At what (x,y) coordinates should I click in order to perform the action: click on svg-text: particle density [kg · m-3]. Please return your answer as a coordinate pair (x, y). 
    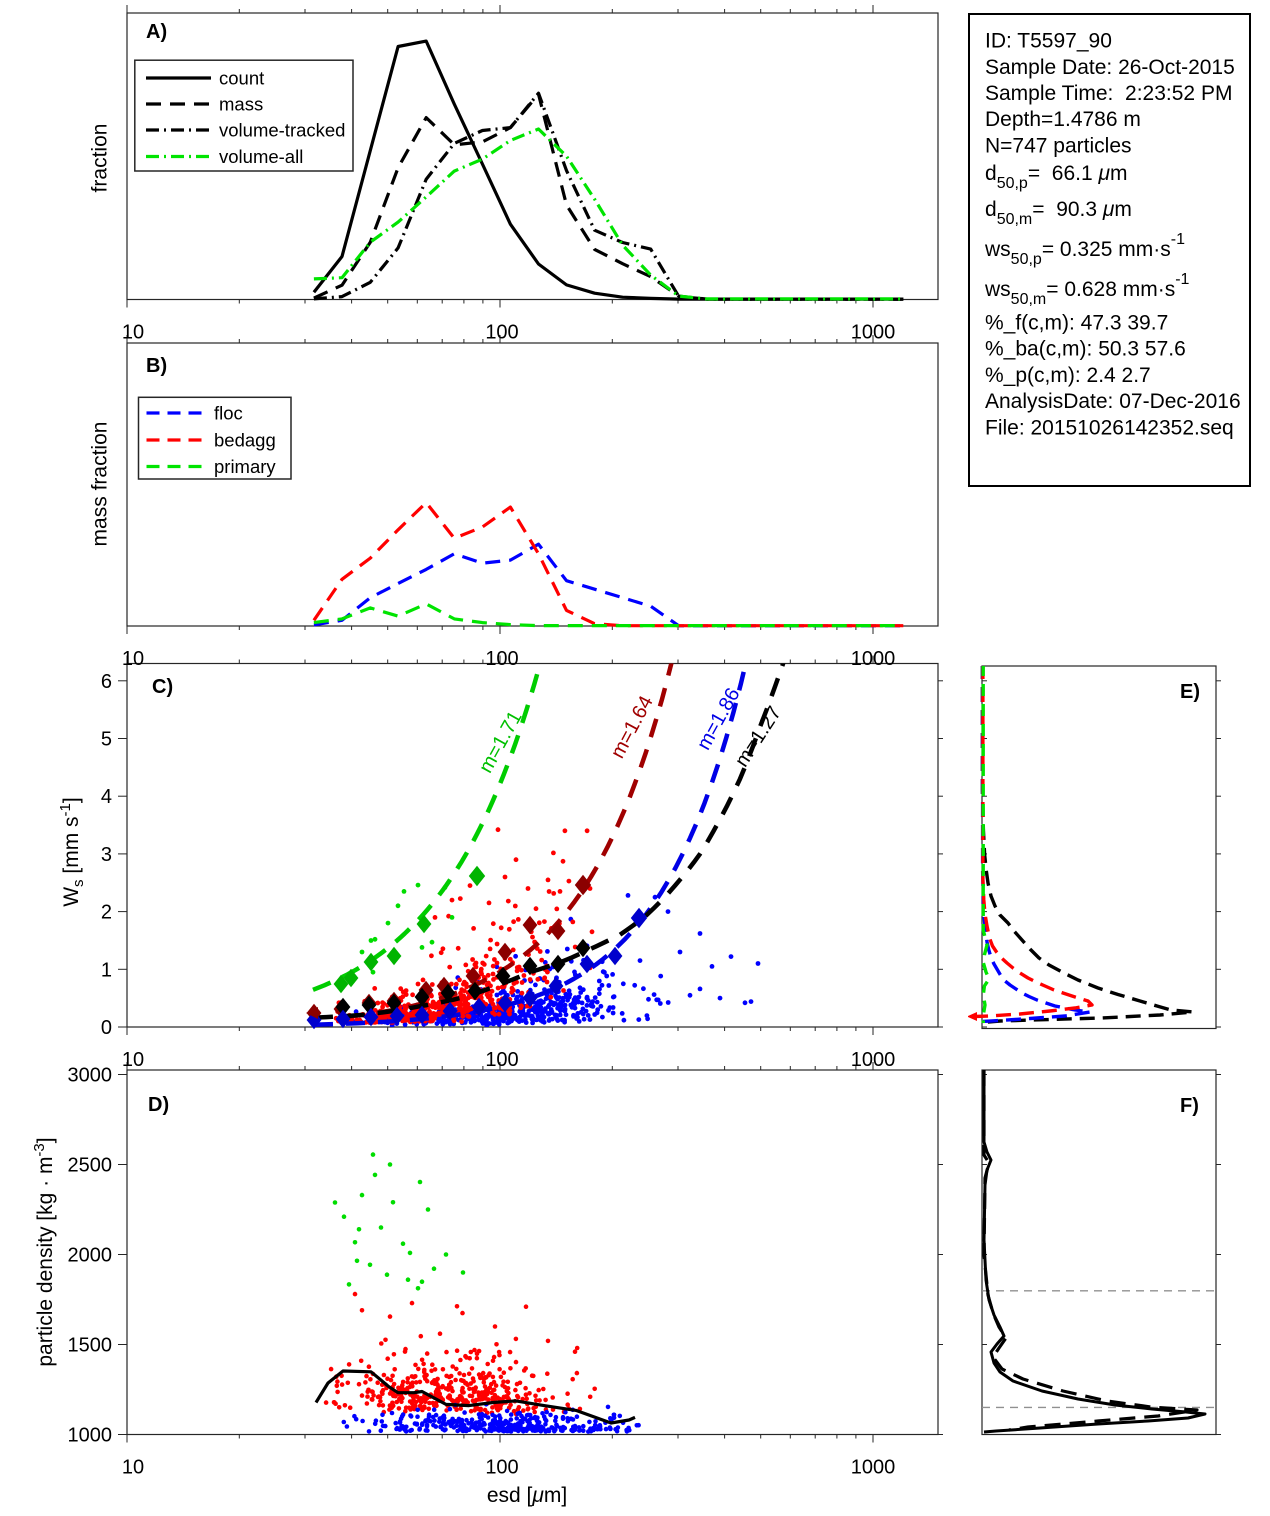
    Looking at the image, I should click on (44, 1251).